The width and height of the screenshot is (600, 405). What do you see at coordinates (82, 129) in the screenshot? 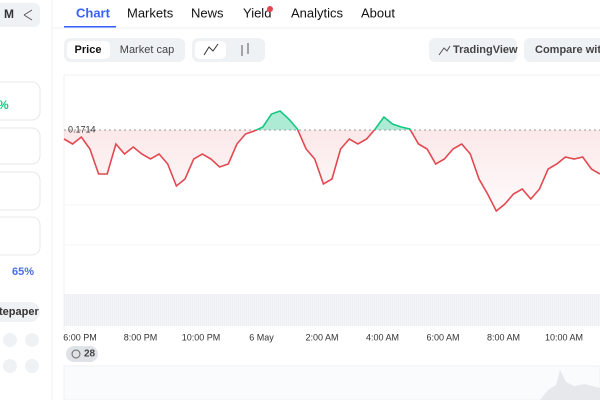
I see `reference-label: 0.1714` at bounding box center [82, 129].